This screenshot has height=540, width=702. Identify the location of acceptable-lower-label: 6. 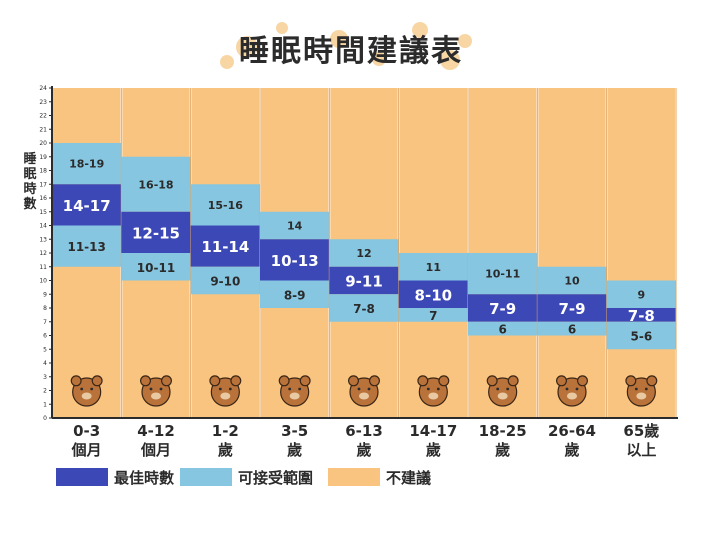
(502, 330).